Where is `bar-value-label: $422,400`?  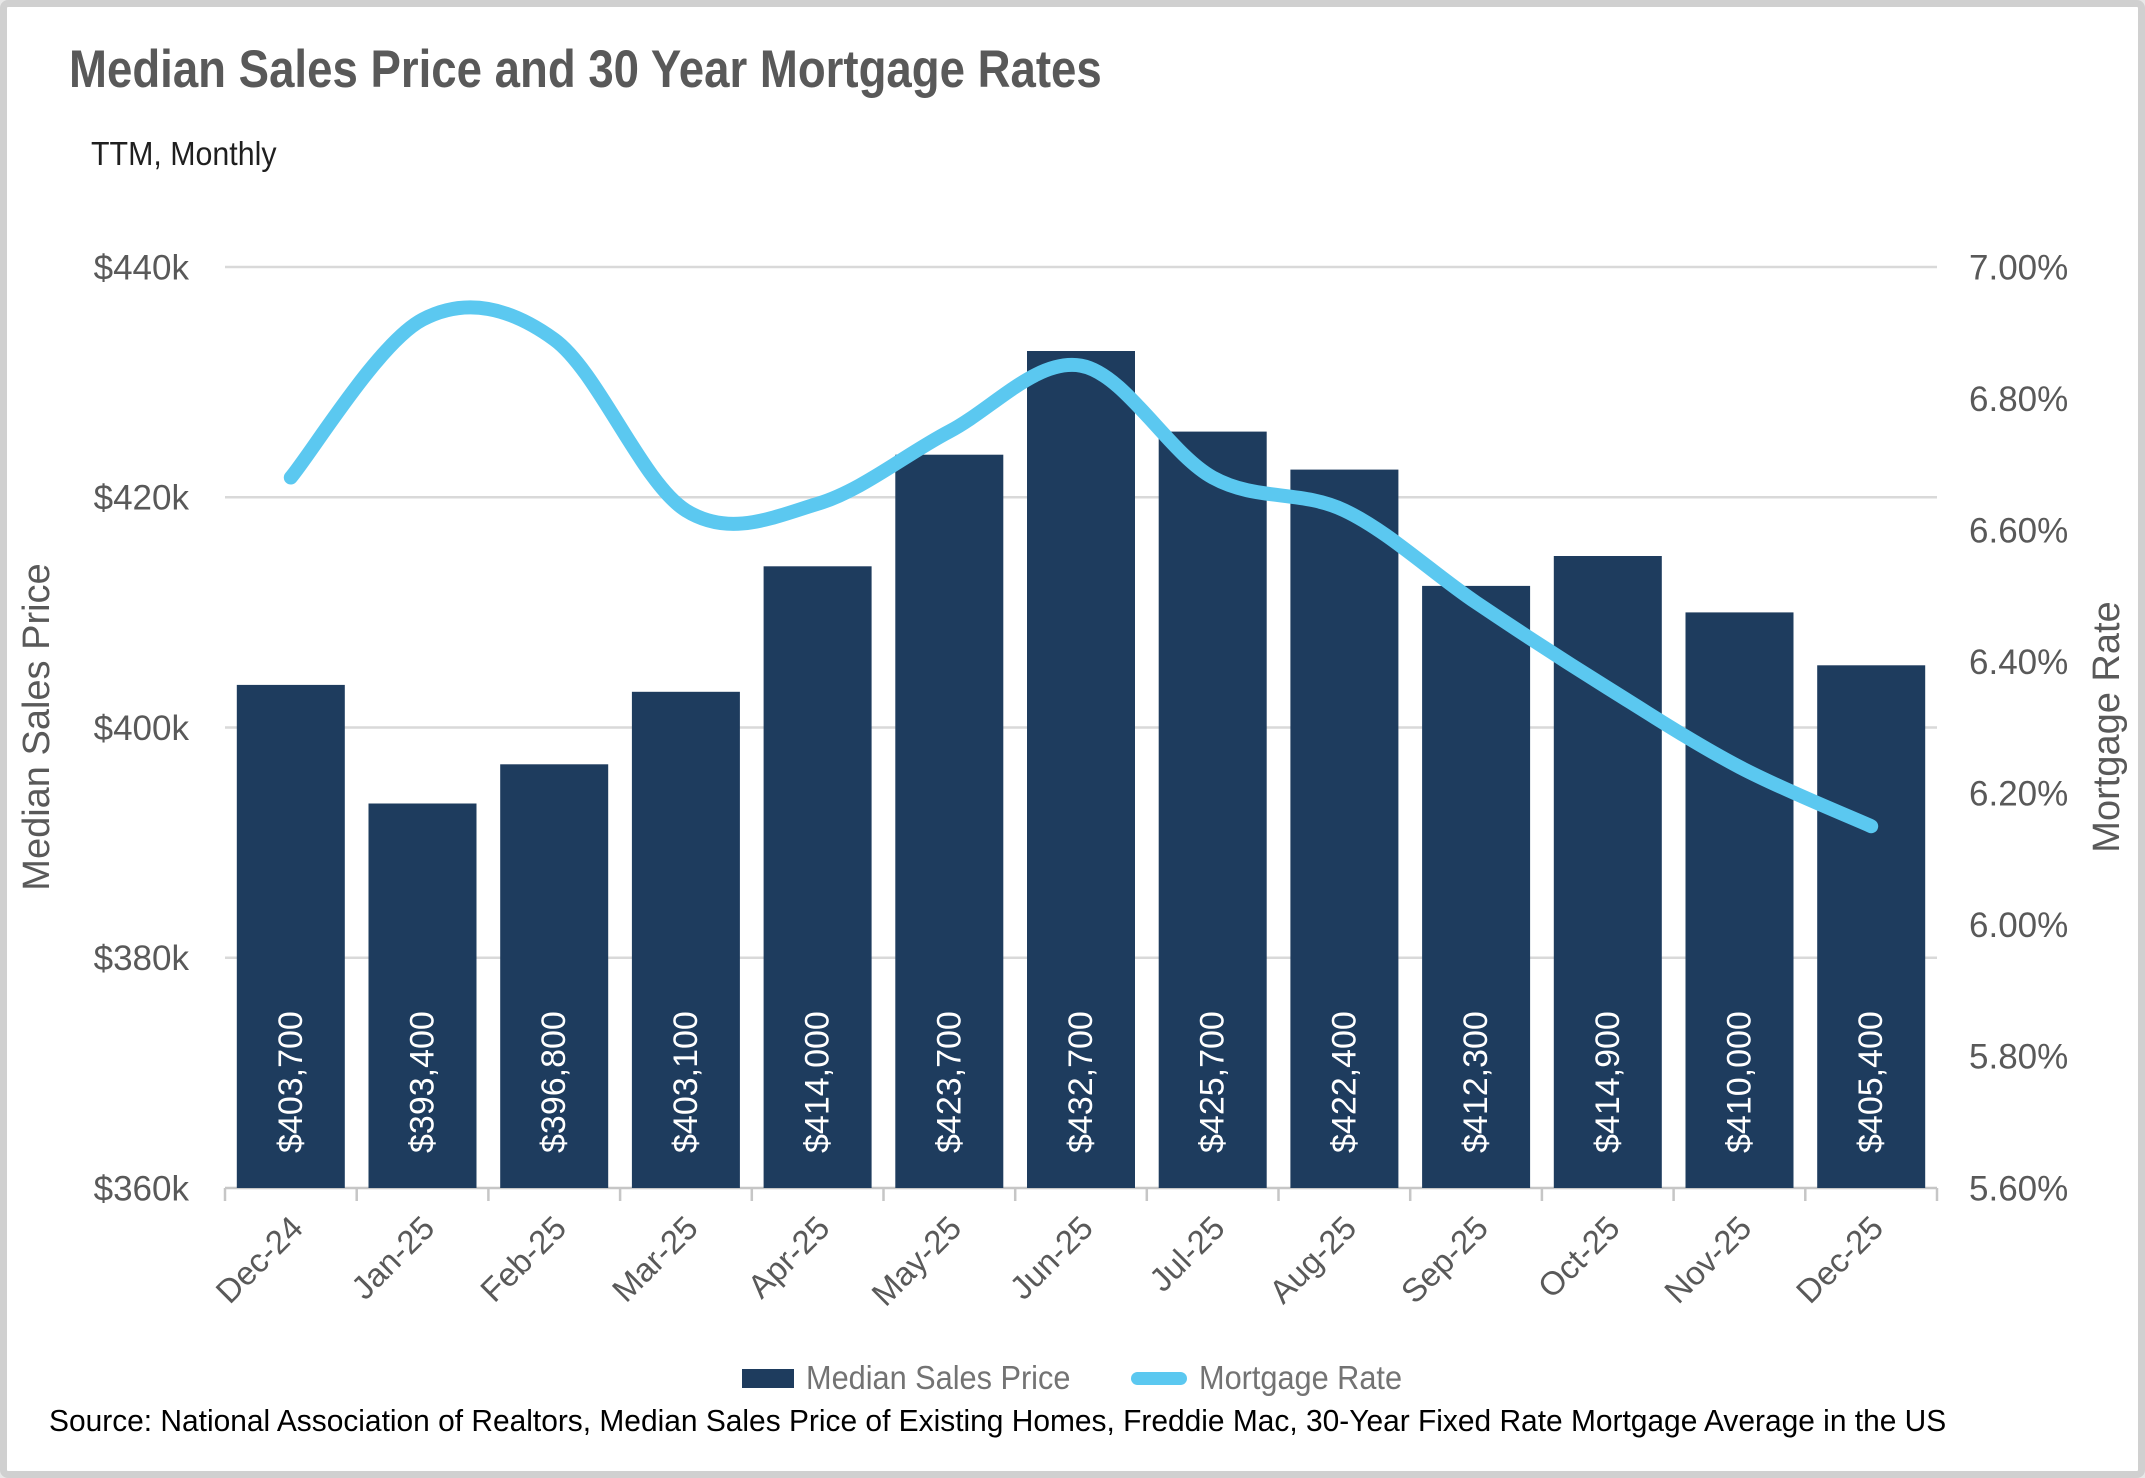
bar-value-label: $422,400 is located at coordinates (1344, 1082).